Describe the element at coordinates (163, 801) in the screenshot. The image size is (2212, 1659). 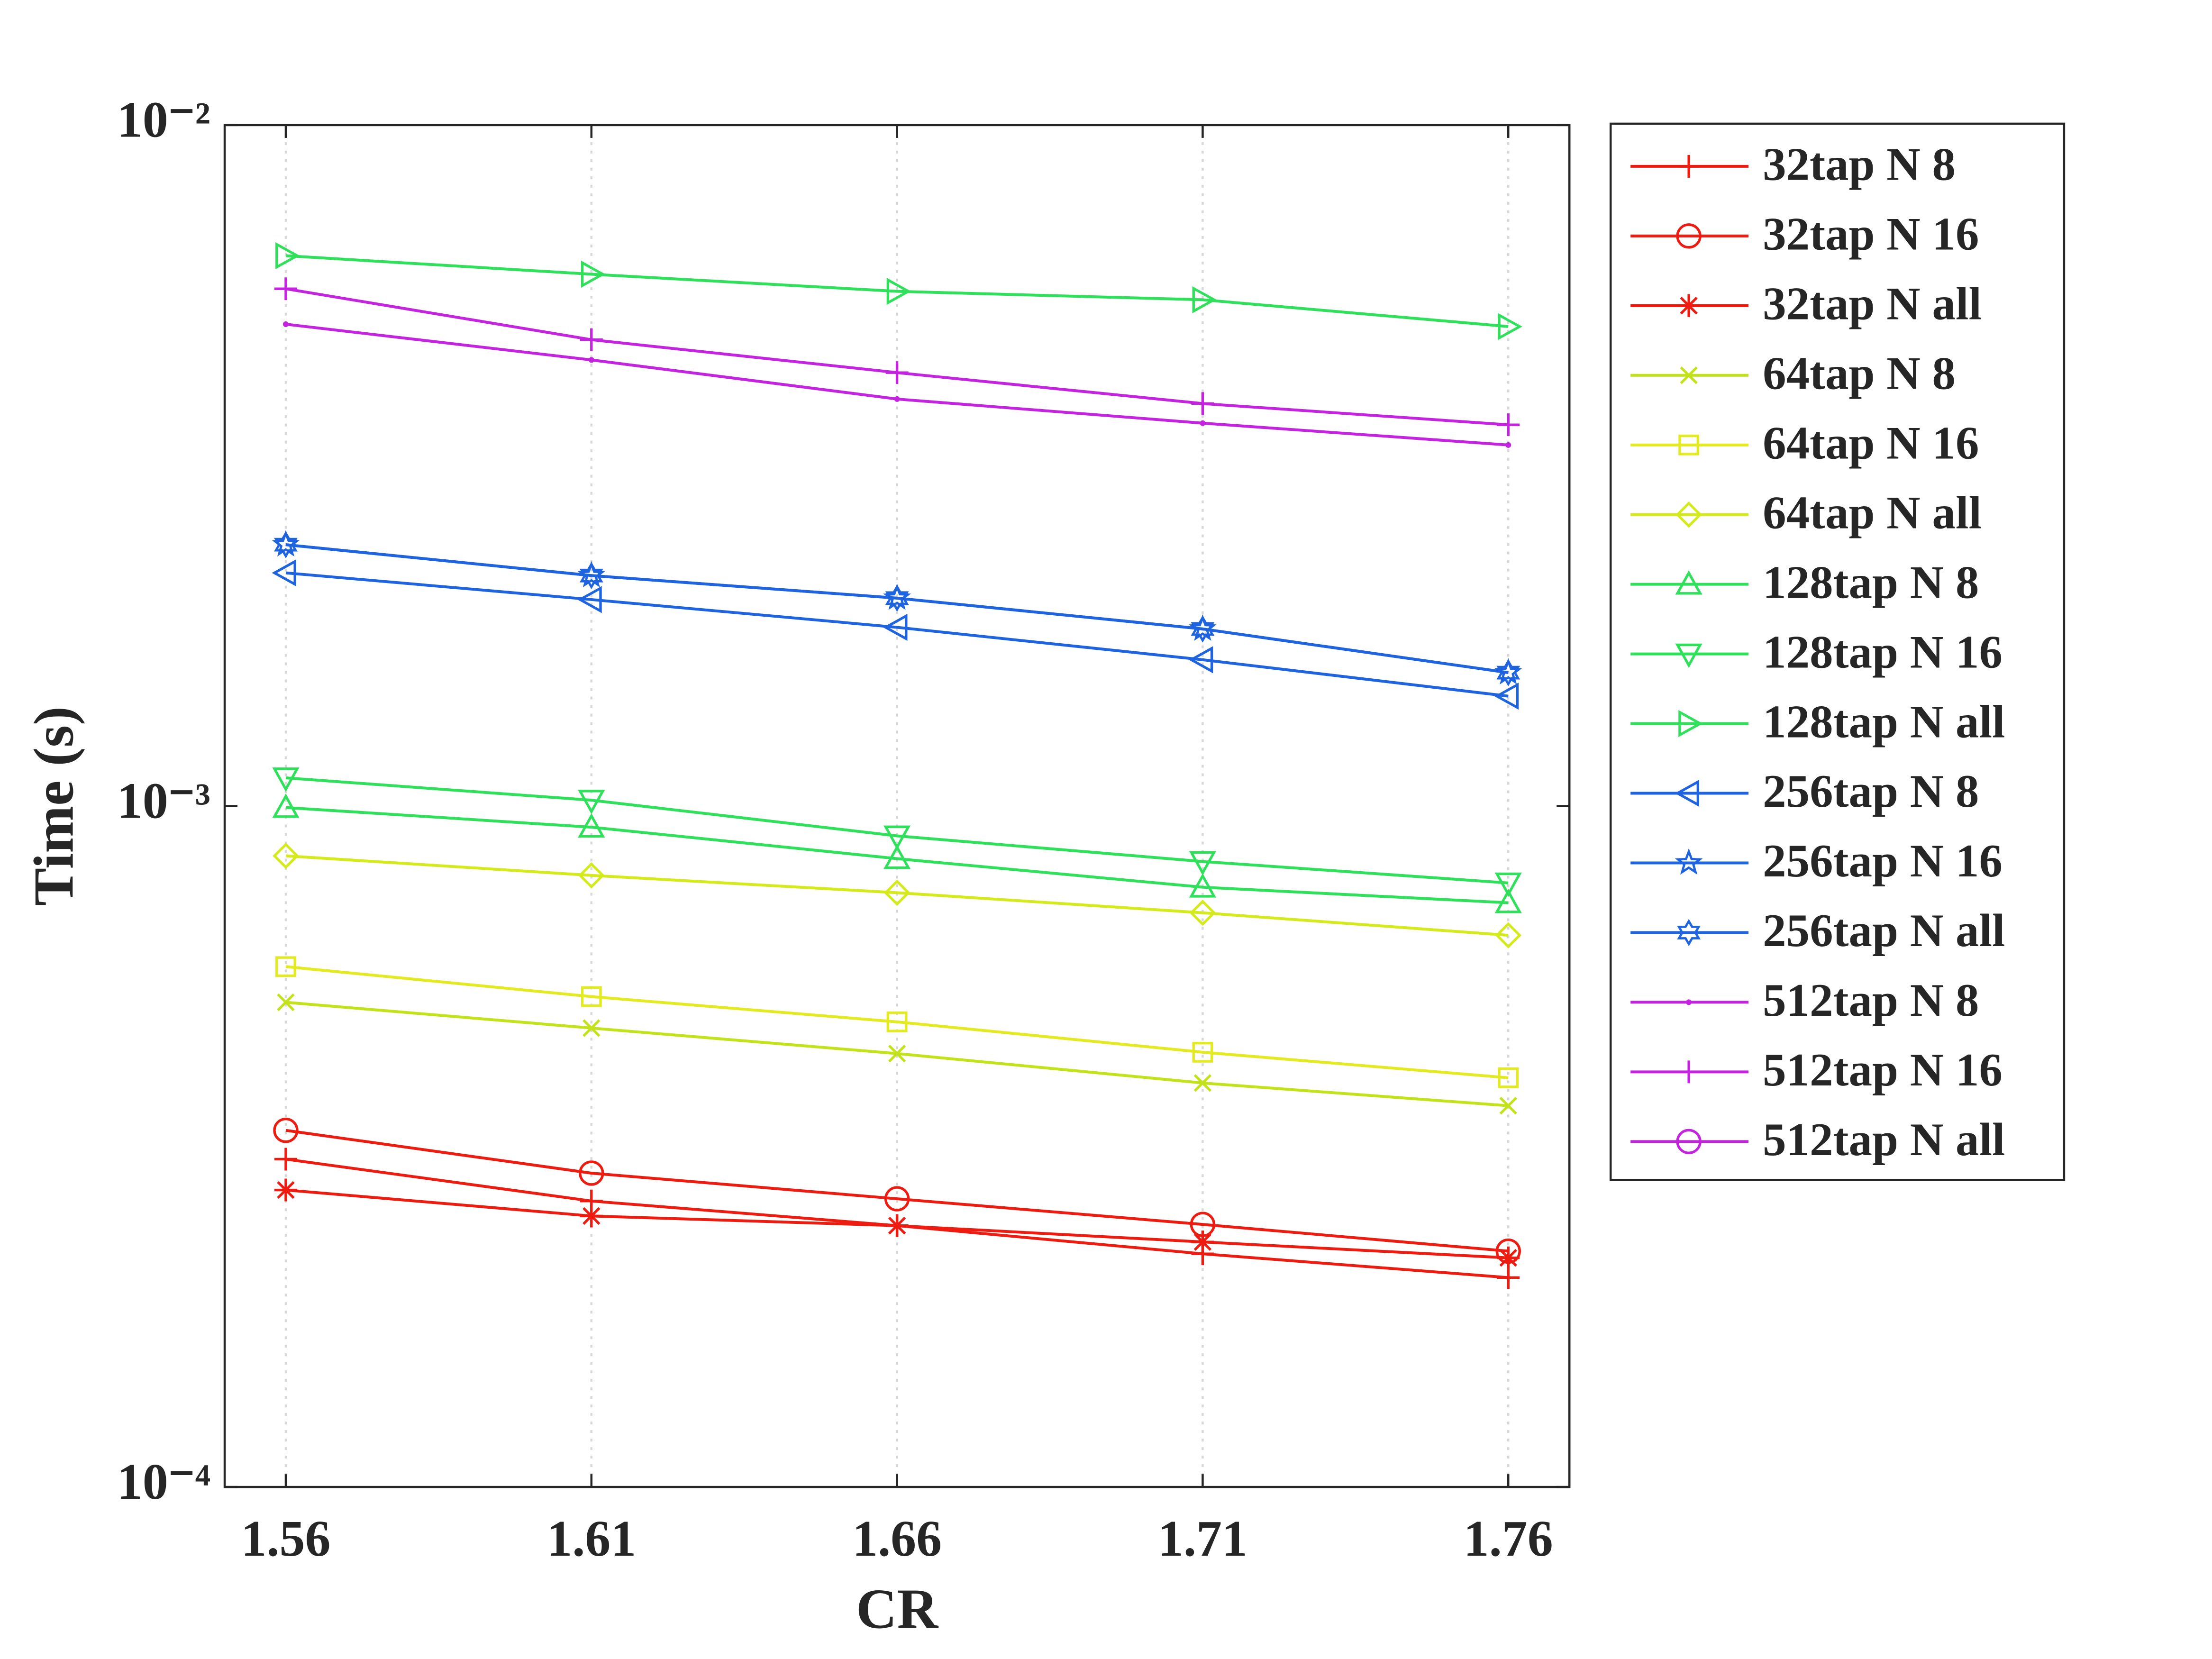
I see `y-tick-label: 10⁻³` at that location.